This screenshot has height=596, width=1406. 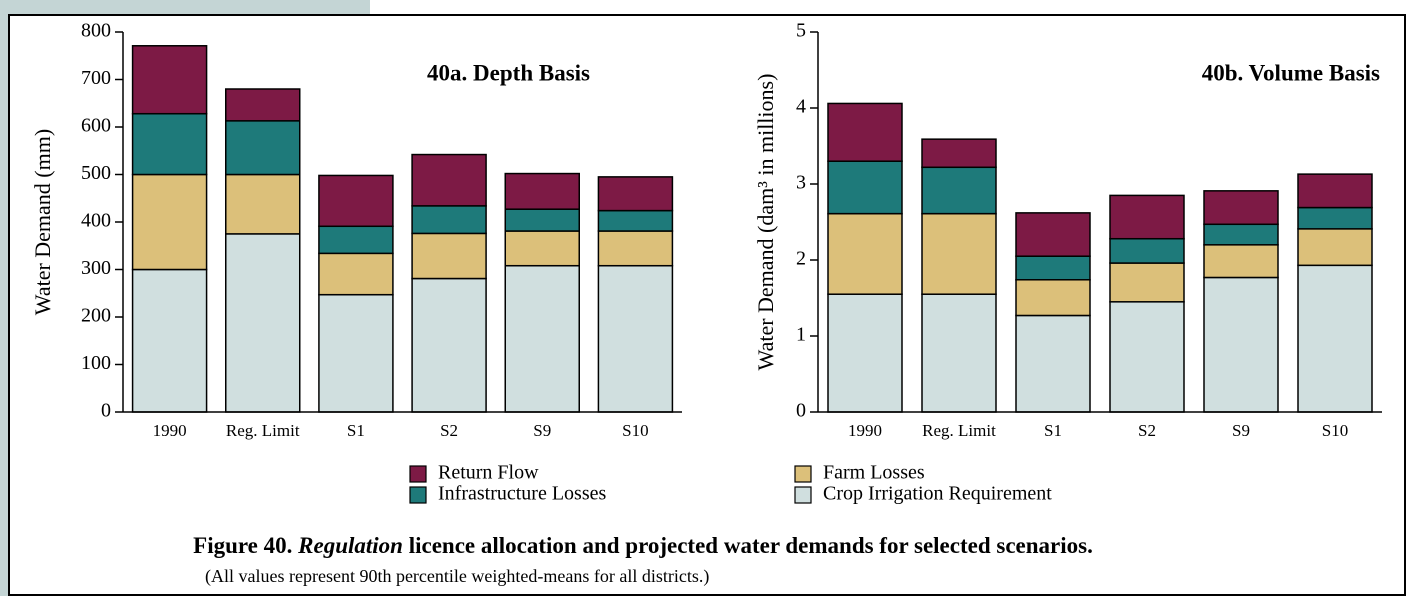 I want to click on y-tick-label: 500, so click(x=96, y=173).